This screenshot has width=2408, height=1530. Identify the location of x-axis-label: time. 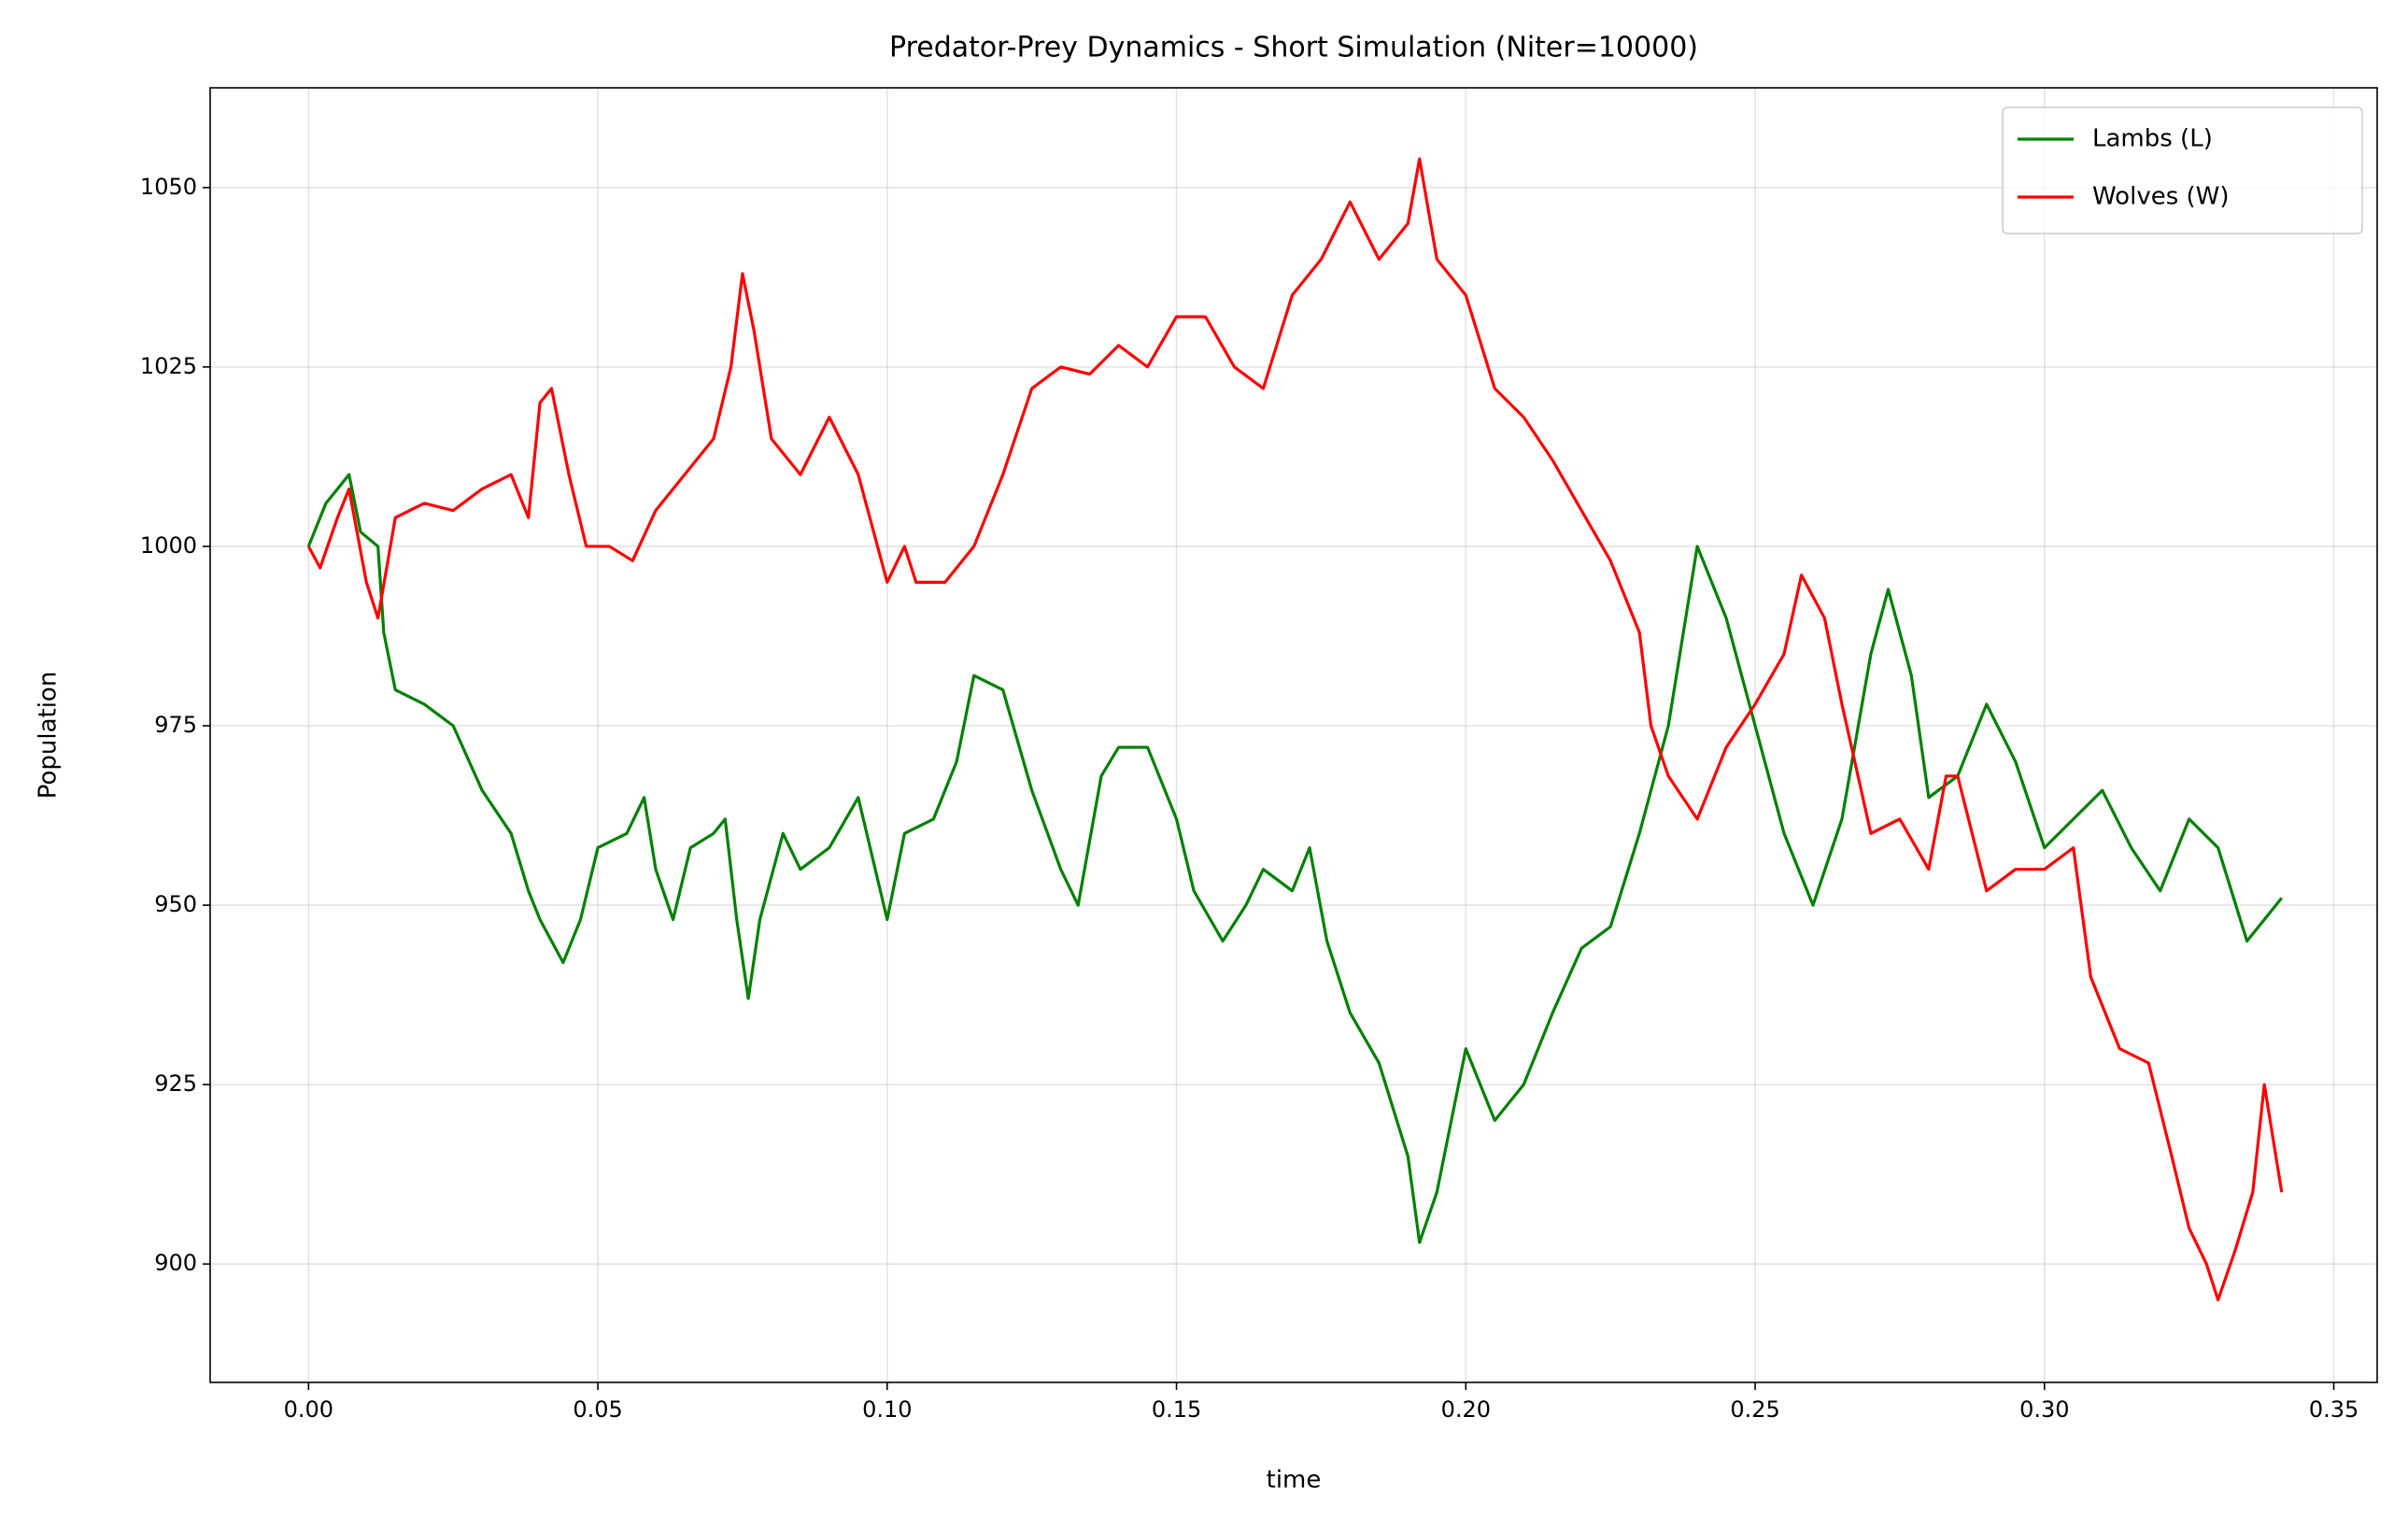
(1294, 1480).